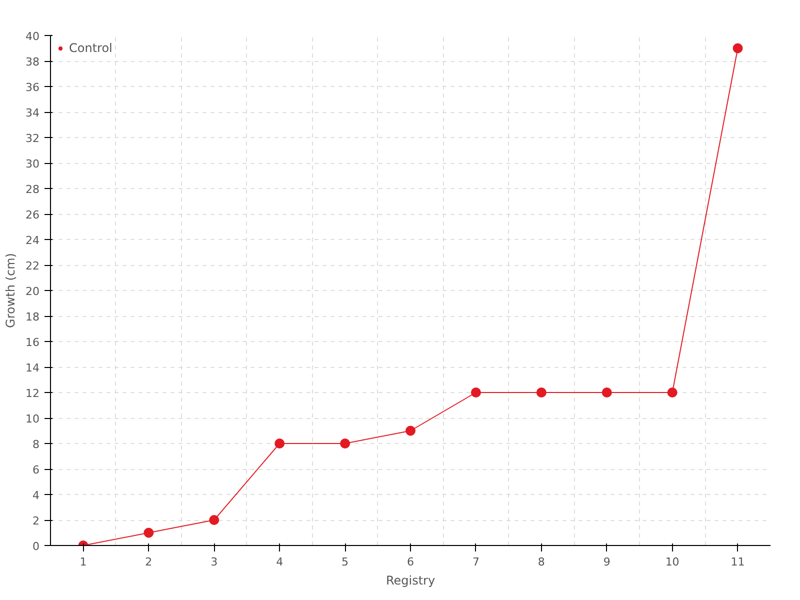 The width and height of the screenshot is (800, 600). Describe the element at coordinates (36, 444) in the screenshot. I see `y-tick-label: 8` at that location.